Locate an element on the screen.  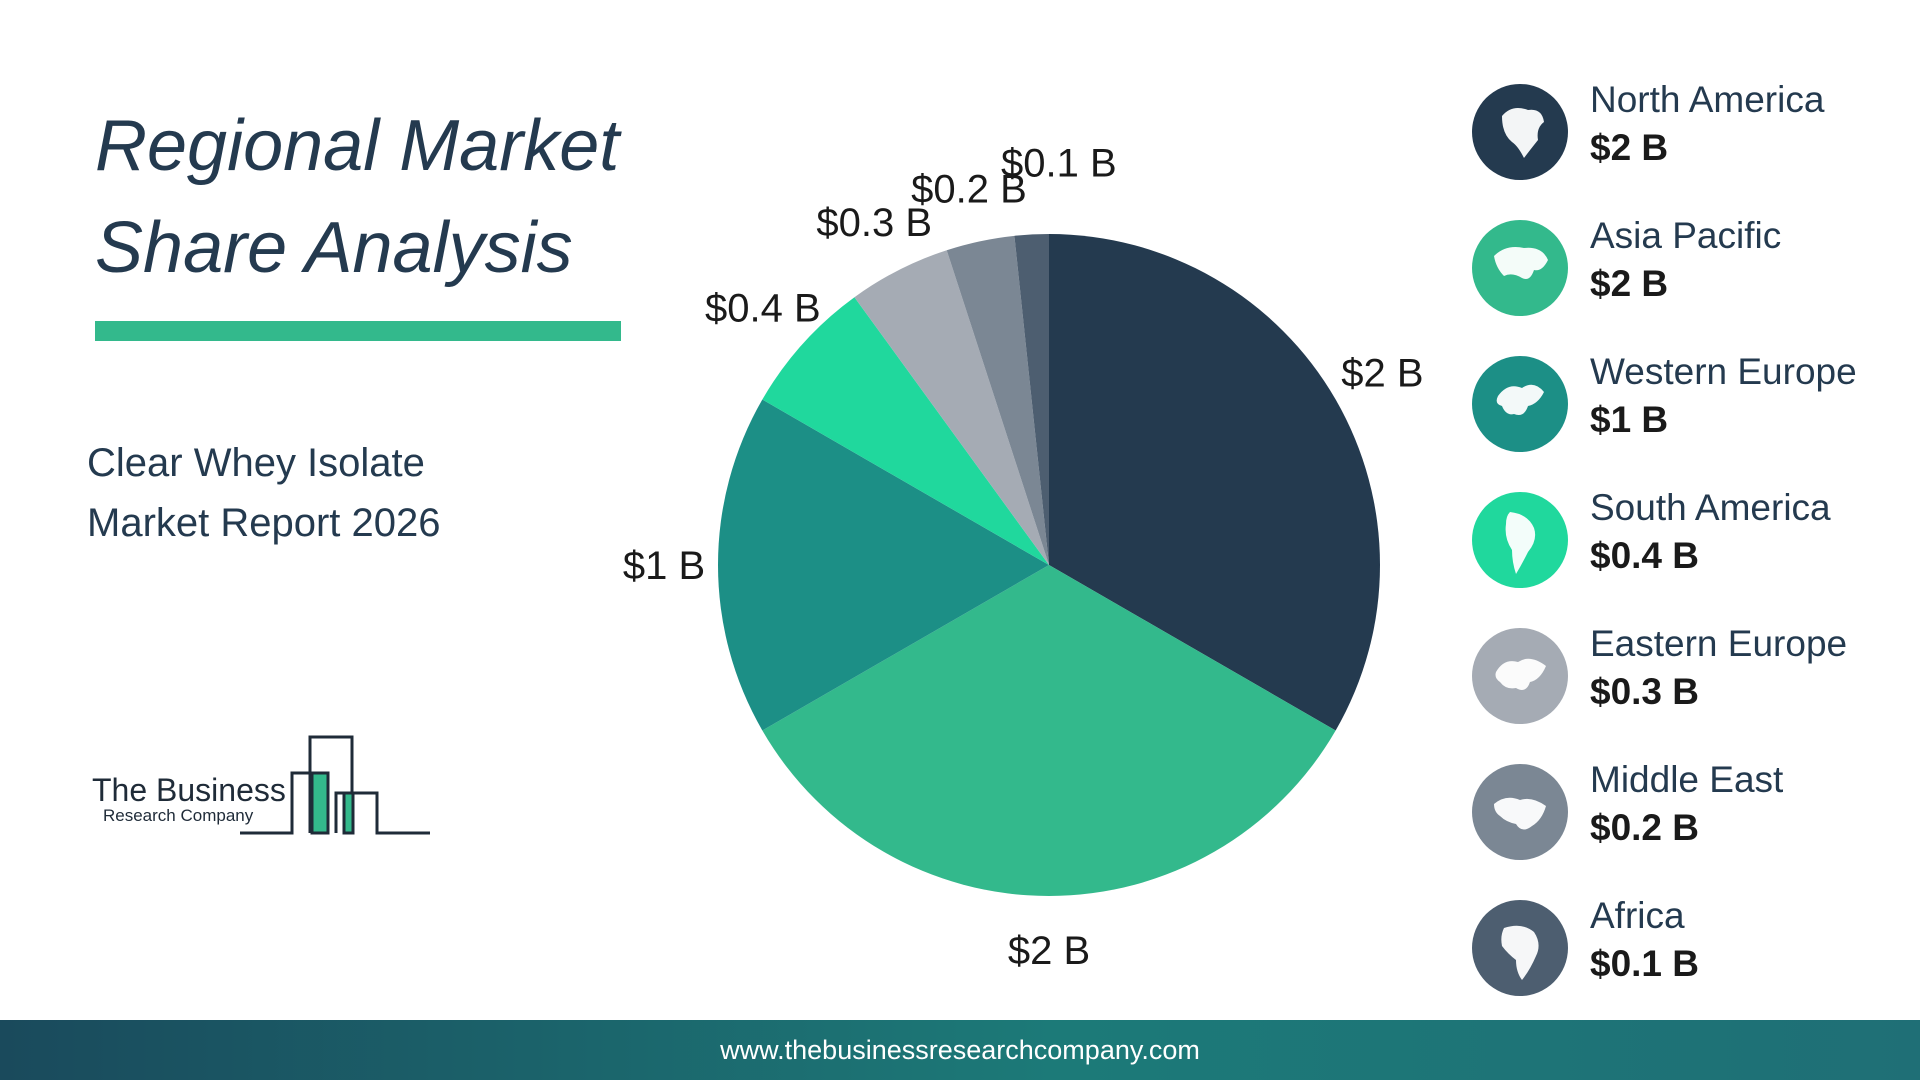
legend-item-north-america: North America $2 B is located at coordinates (1692, 133).